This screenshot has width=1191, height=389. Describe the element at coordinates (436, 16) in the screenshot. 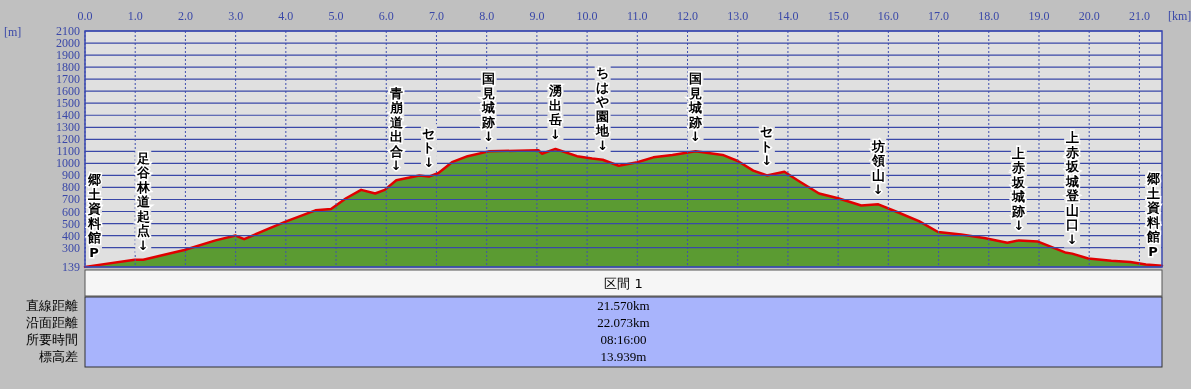

I see `x-tick-label: 7.0` at that location.